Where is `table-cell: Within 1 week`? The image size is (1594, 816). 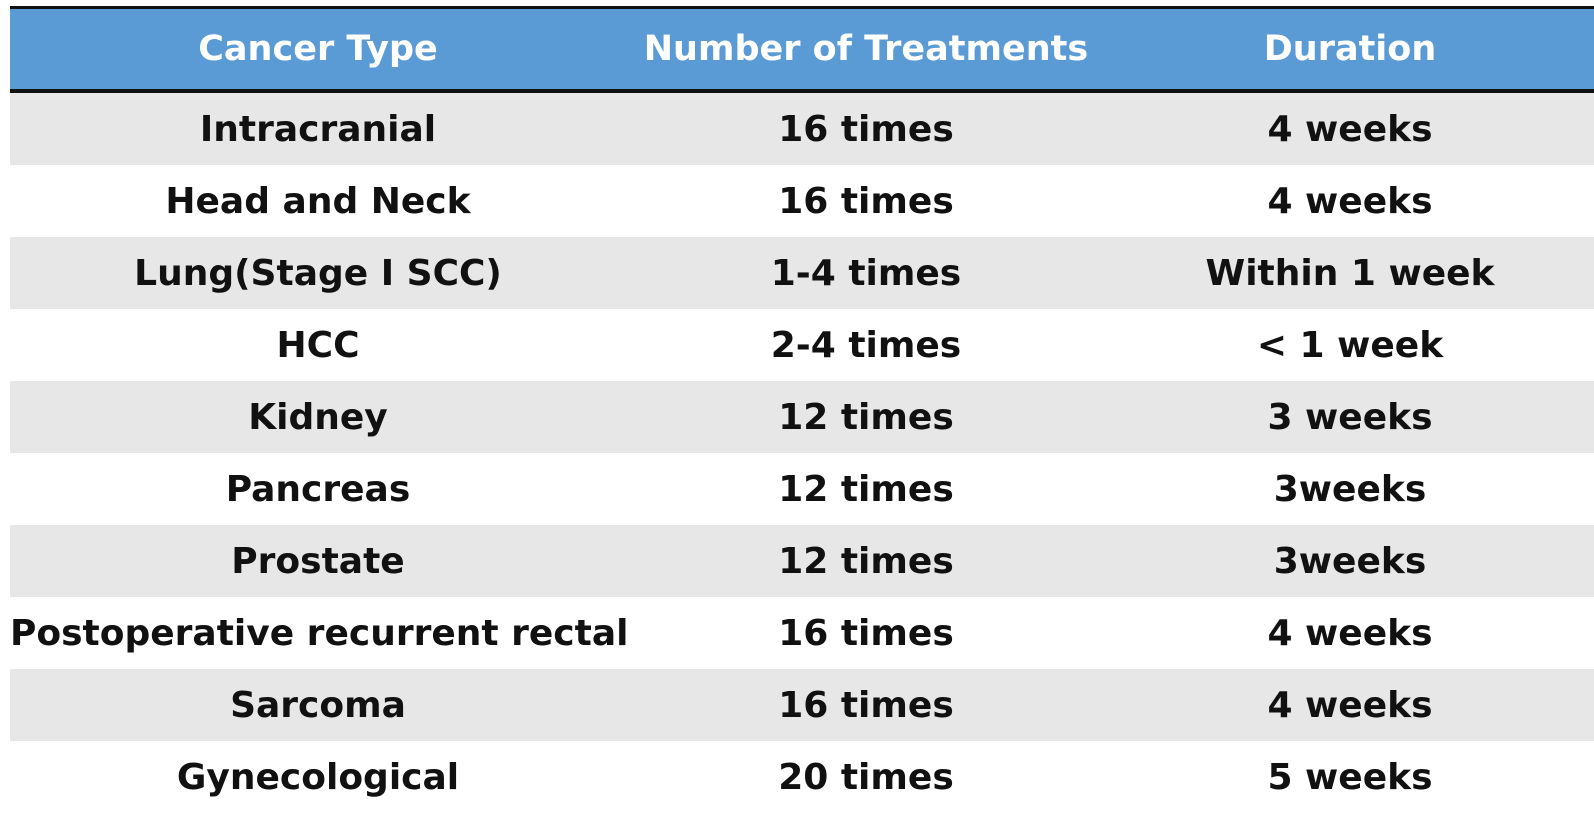 table-cell: Within 1 week is located at coordinates (1350, 273).